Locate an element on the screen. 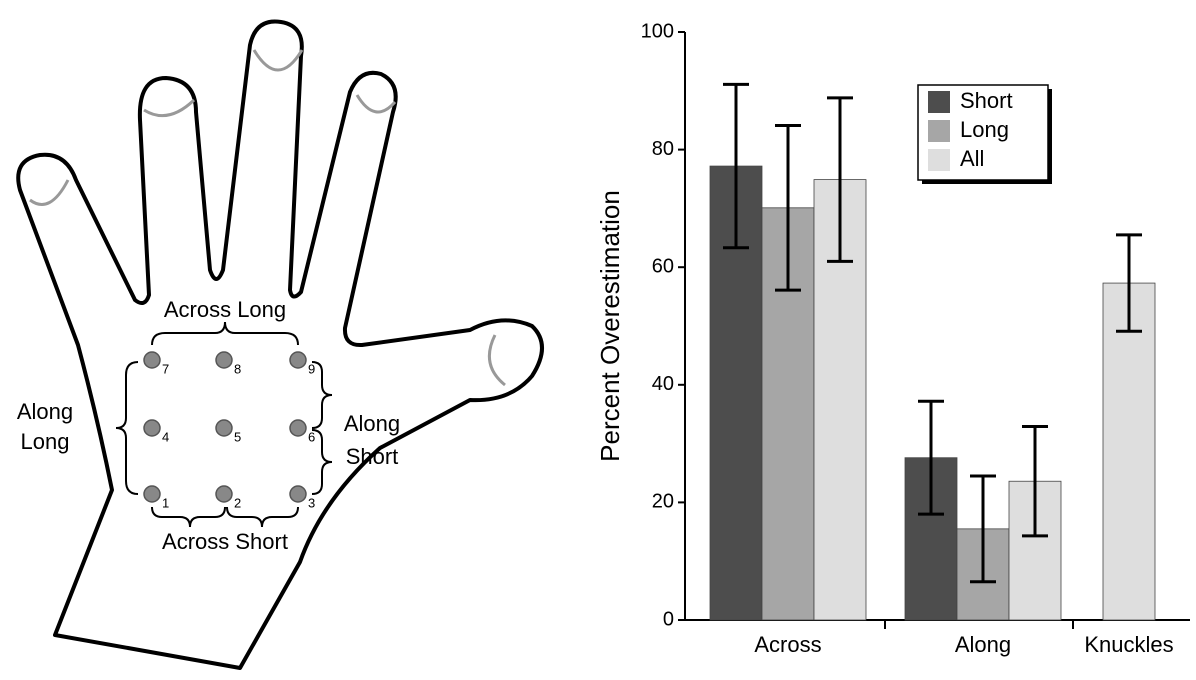  stimulus-points: 1 2 3 4 5 6 7 8 9 is located at coordinates (229, 430).